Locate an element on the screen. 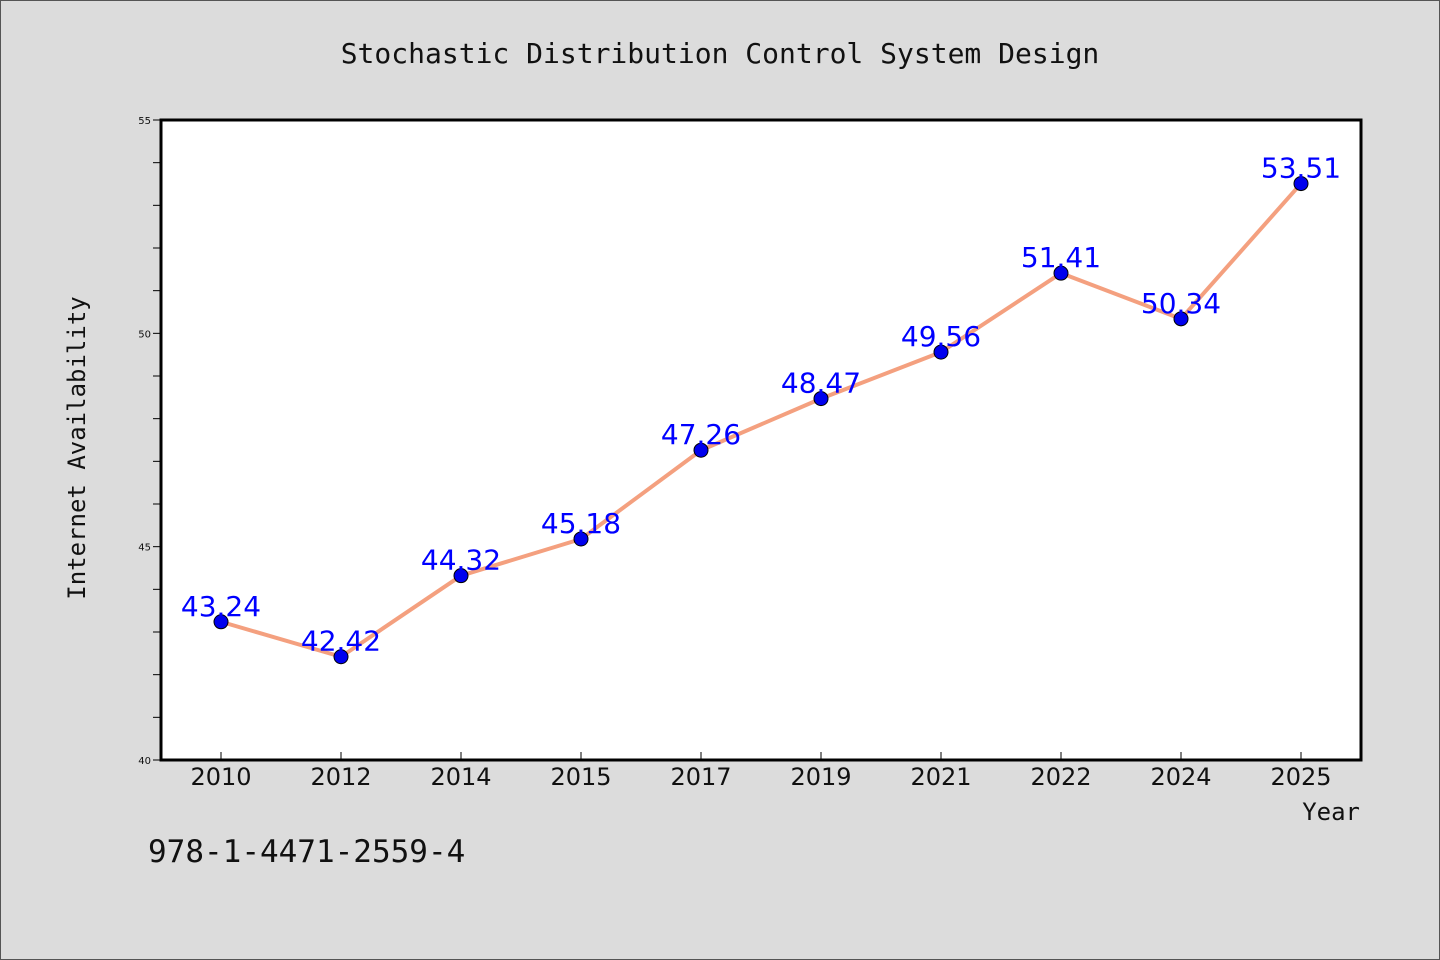 The image size is (1440, 960). x-tick-label: 2012 is located at coordinates (340, 777).